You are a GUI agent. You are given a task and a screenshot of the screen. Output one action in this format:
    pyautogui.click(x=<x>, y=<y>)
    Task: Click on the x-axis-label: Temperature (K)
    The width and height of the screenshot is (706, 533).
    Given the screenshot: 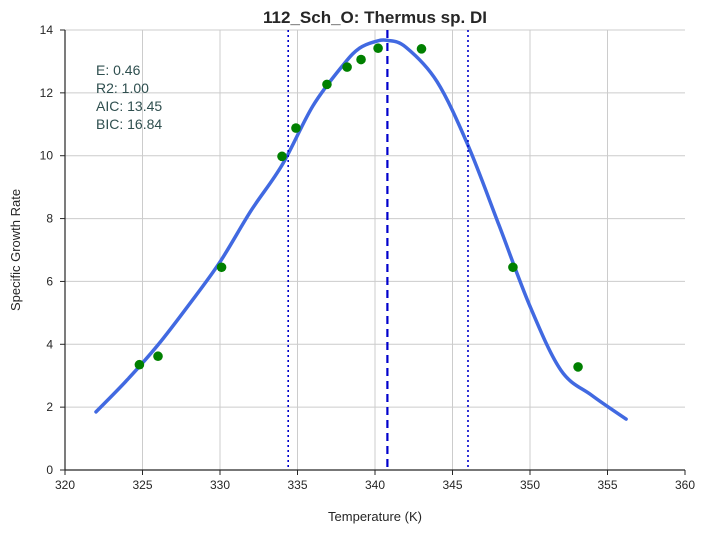 What is the action you would take?
    pyautogui.click(x=375, y=516)
    